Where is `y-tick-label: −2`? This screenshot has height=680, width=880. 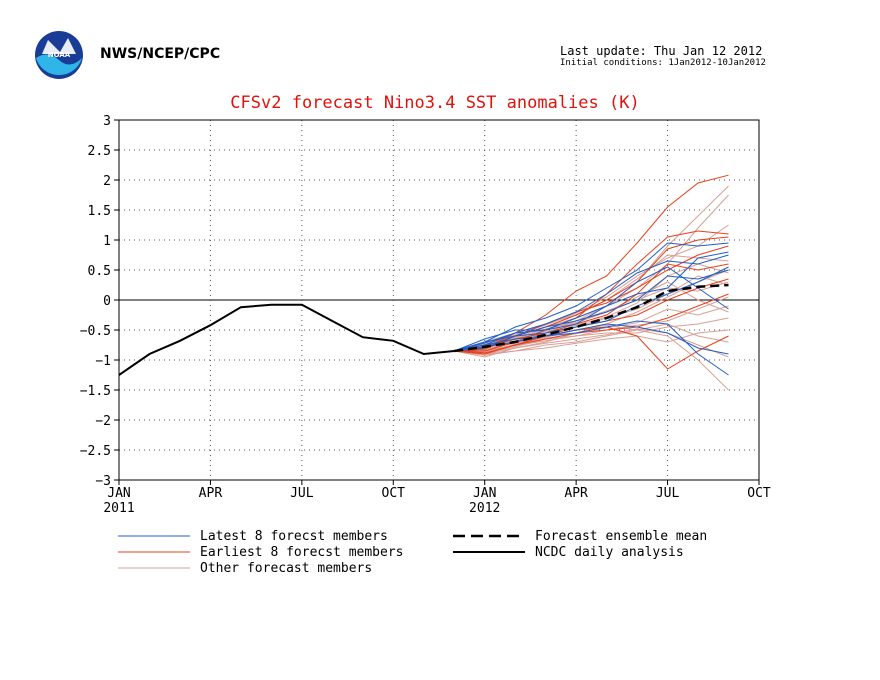
y-tick-label: −2 is located at coordinates (103, 421).